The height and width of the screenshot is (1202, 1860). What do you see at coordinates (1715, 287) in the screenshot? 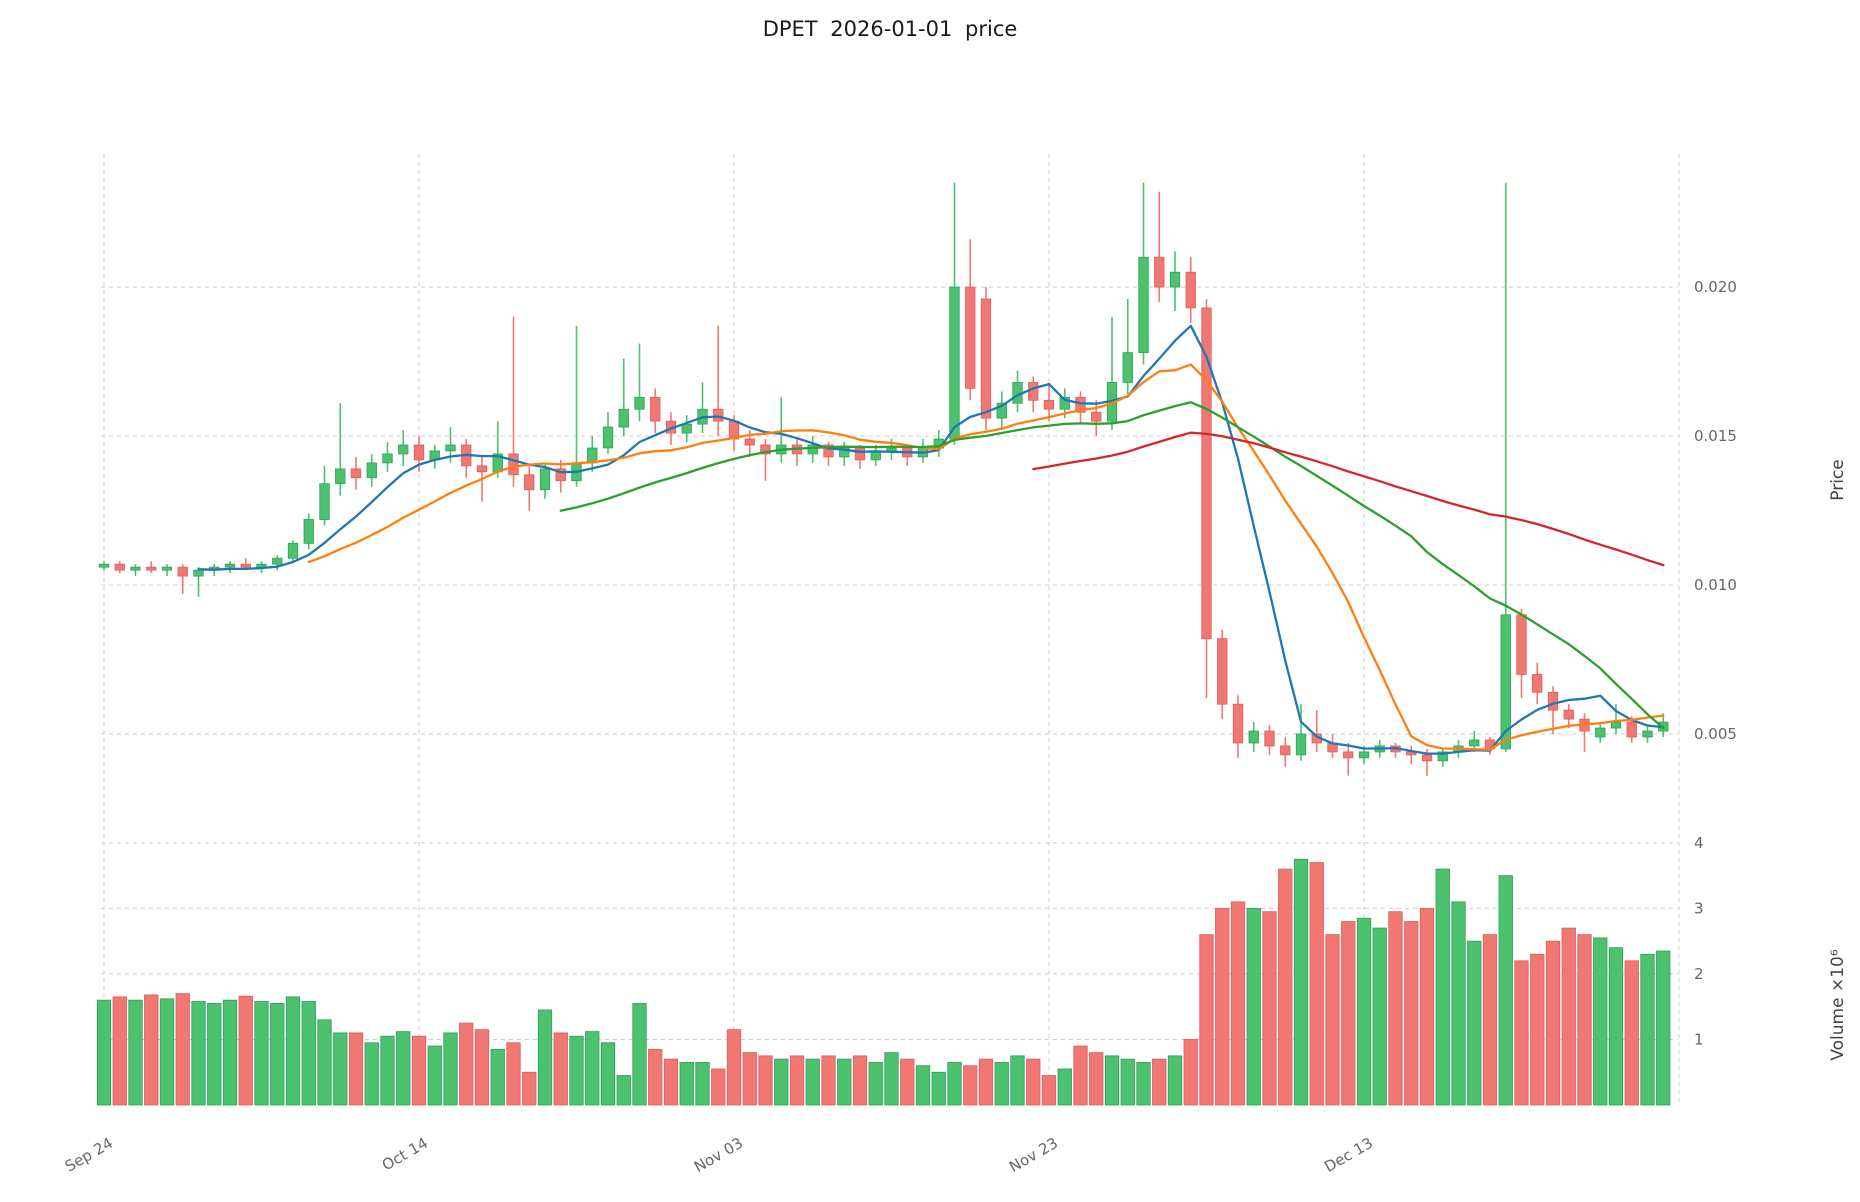
I see `price-tick-label: 0.020` at bounding box center [1715, 287].